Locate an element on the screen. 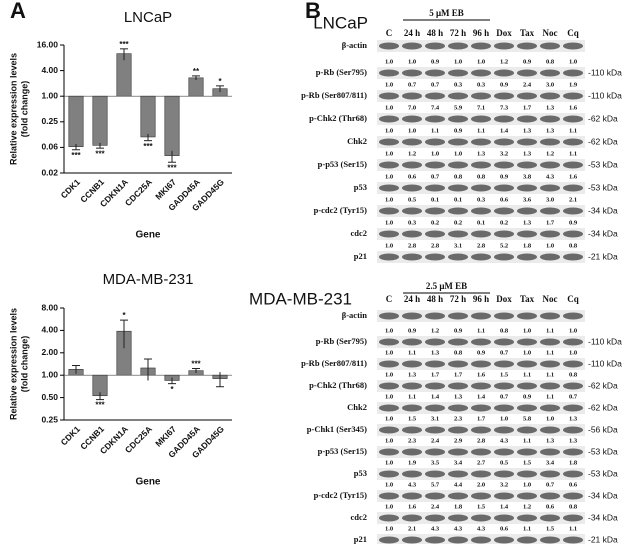 The height and width of the screenshot is (544, 640). quantification: 0.2 is located at coordinates (435, 222).